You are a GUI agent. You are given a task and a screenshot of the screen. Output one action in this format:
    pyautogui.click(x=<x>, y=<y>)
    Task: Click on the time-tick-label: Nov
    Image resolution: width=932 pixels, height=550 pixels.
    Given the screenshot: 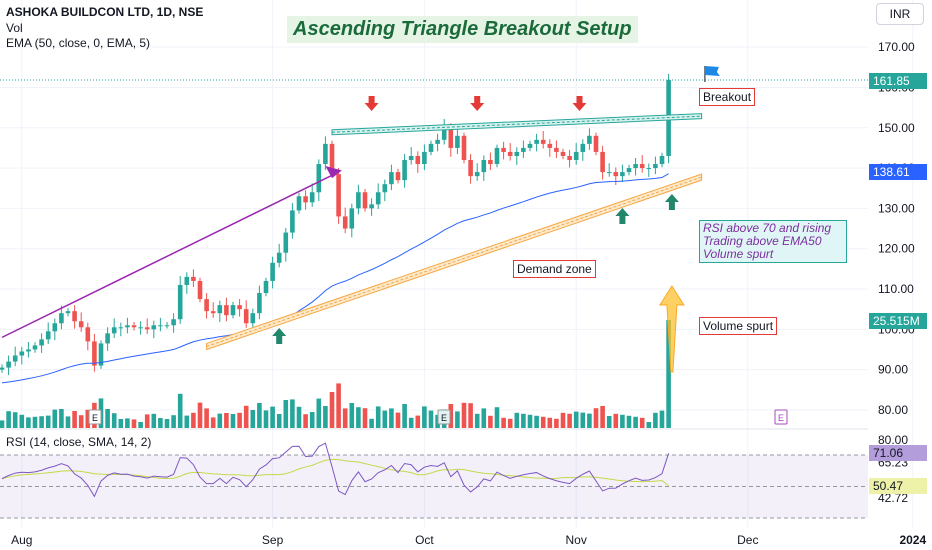 What is the action you would take?
    pyautogui.click(x=576, y=540)
    